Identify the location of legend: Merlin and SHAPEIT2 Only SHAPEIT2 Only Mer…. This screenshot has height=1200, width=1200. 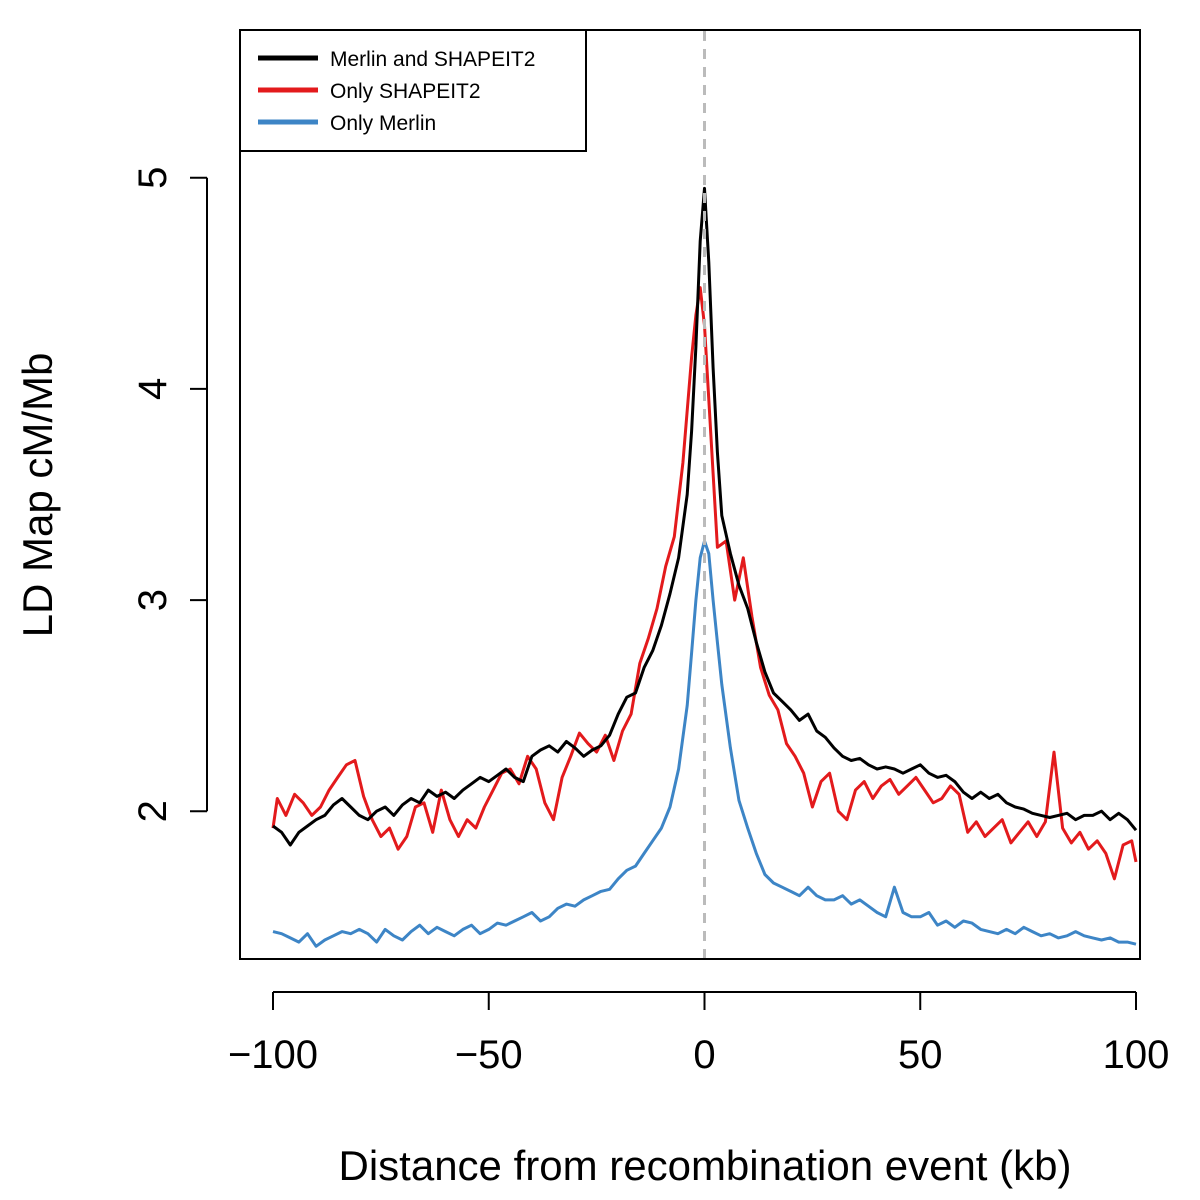
(413, 90).